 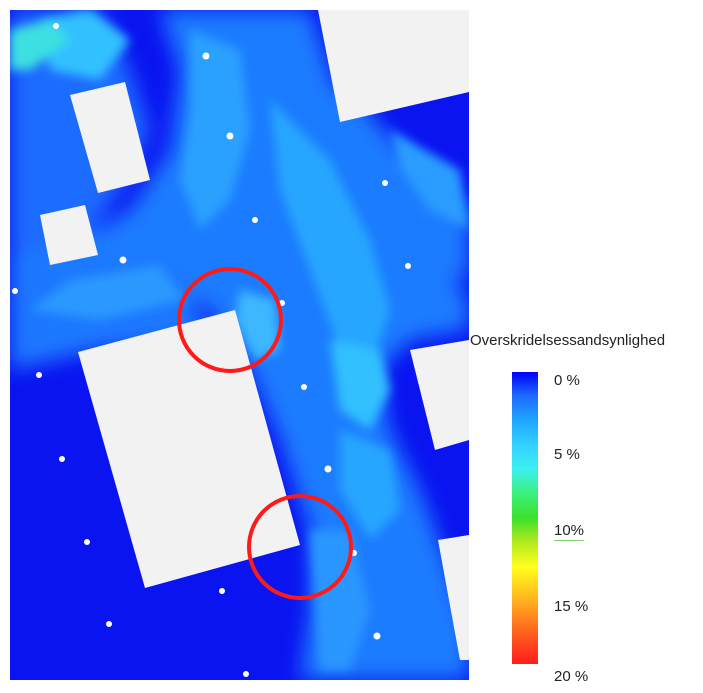 What do you see at coordinates (567, 454) in the screenshot?
I see `legend-tick-5: 5 %` at bounding box center [567, 454].